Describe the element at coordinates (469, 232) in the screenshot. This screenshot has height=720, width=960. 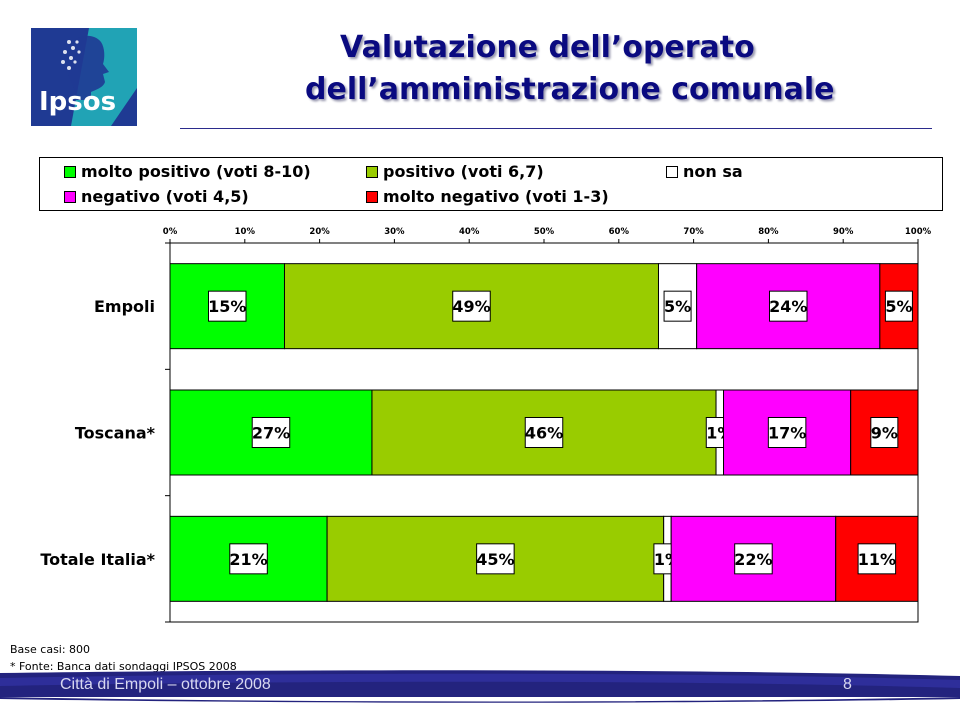
I see `x-tick-label: 40%` at that location.